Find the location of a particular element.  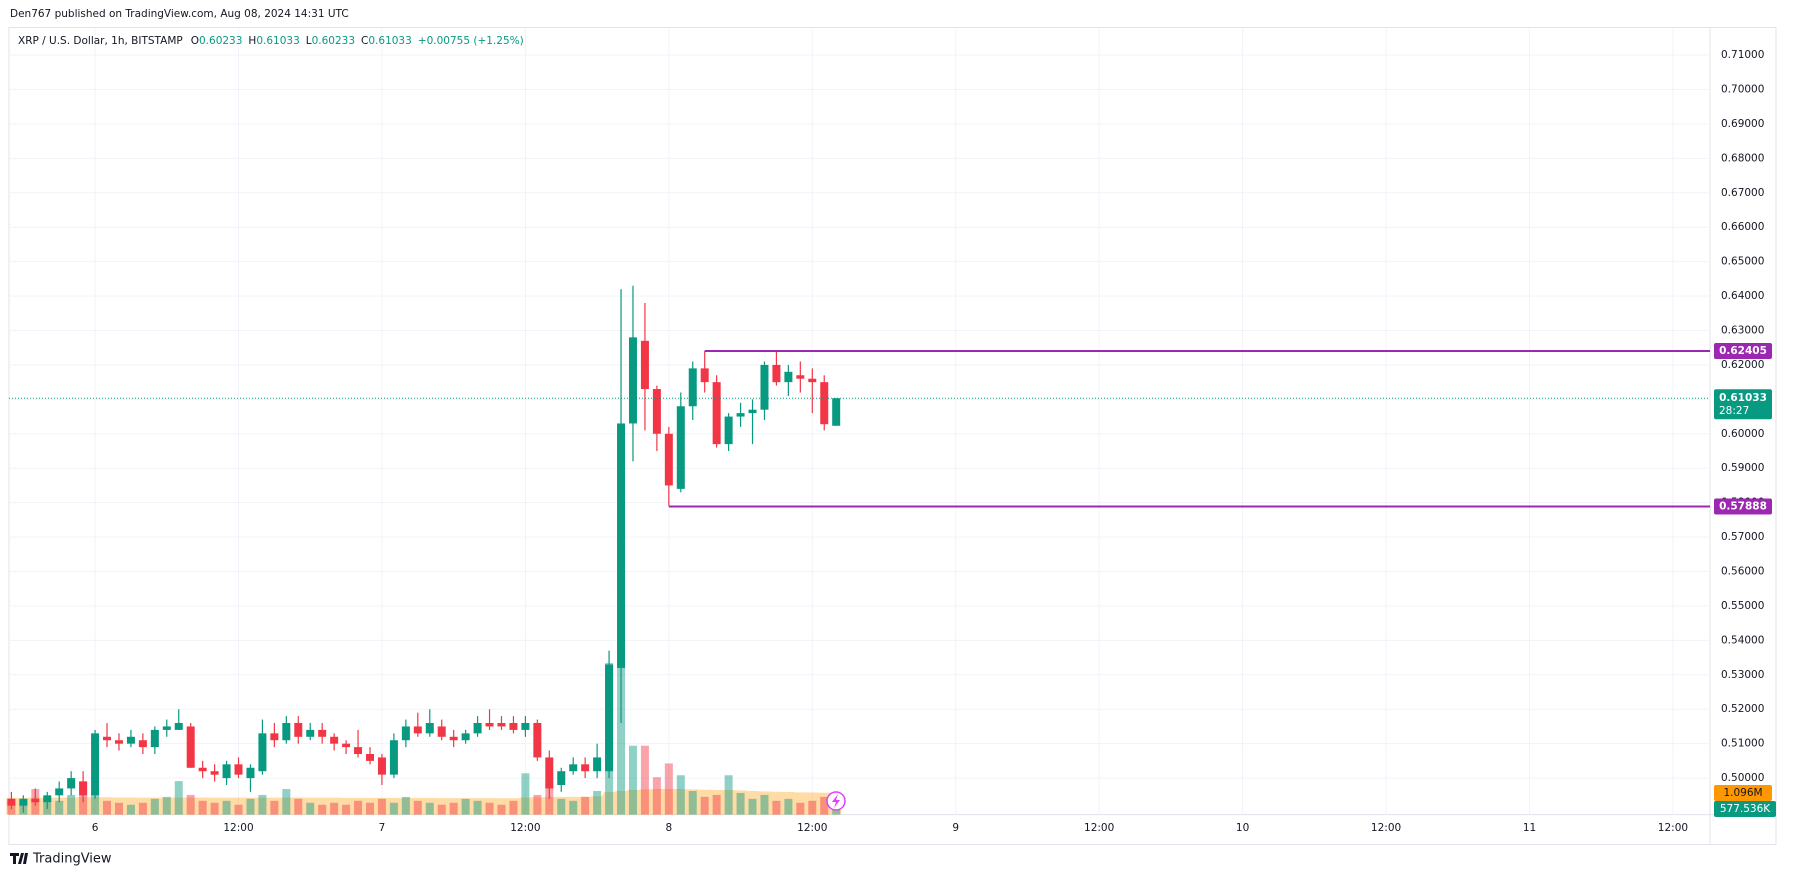

y-tick-label: 0.71000 is located at coordinates (1742, 55).